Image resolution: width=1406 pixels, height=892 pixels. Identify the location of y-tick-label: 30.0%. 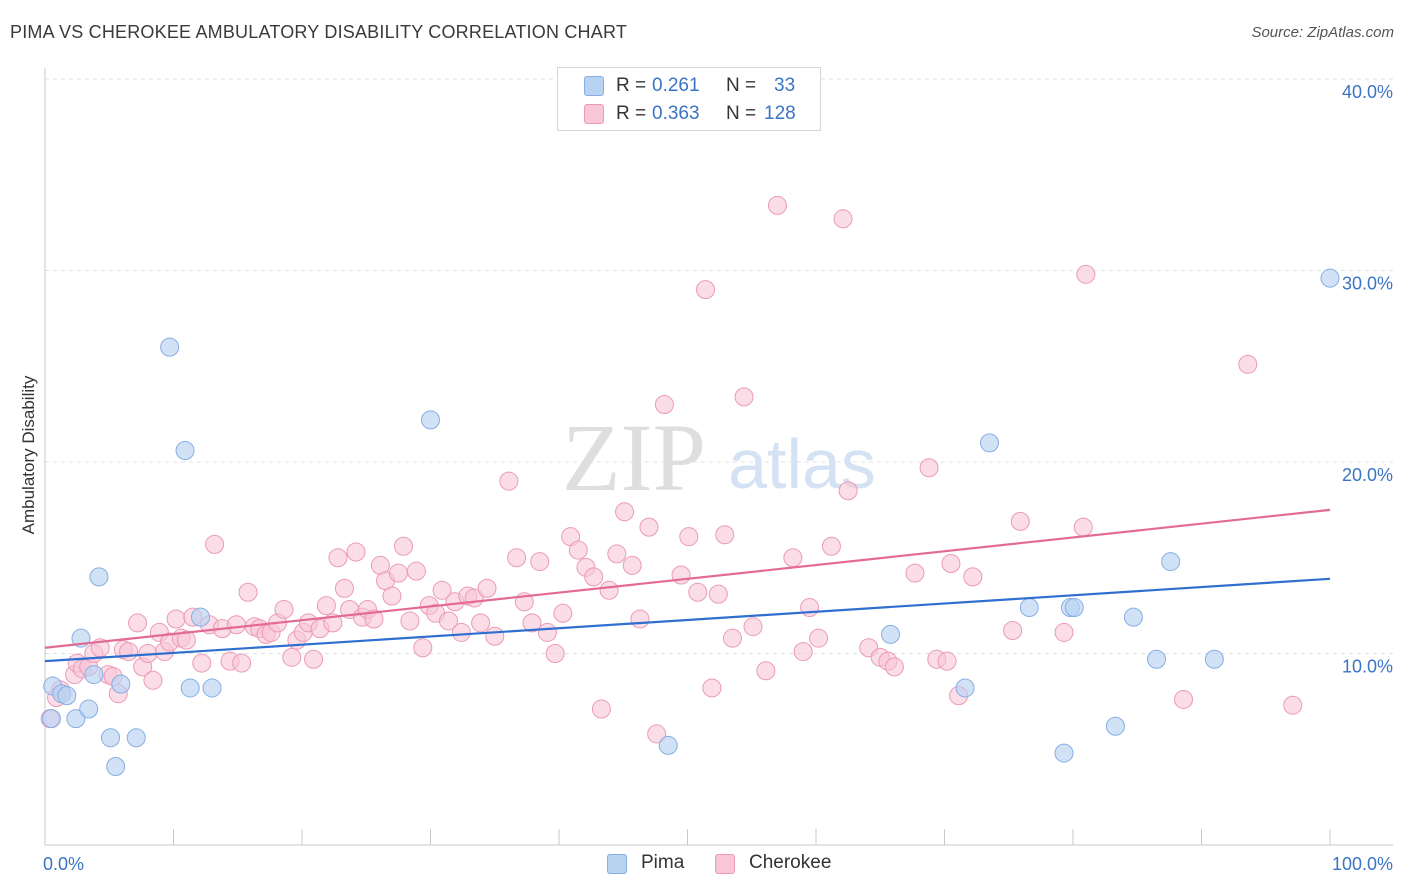
(1367, 284).